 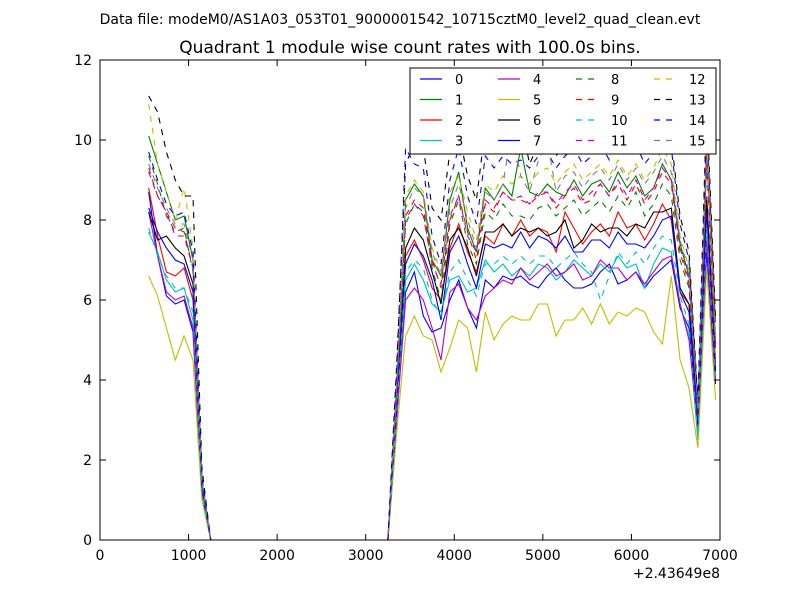 I want to click on legend-label-2: 2, so click(x=459, y=121).